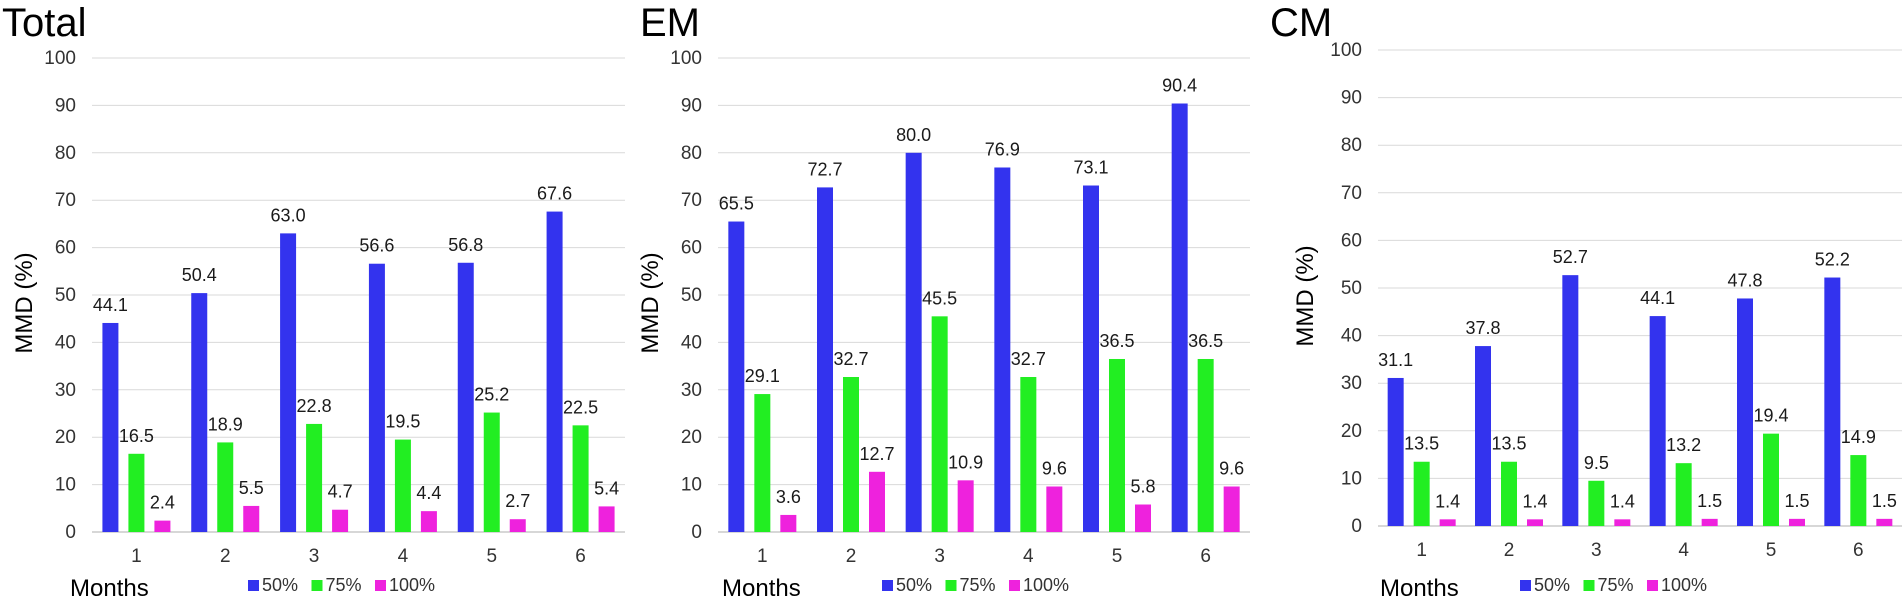 This screenshot has width=1902, height=607. Describe the element at coordinates (376, 246) in the screenshot. I see `data-label: 56.6` at that location.